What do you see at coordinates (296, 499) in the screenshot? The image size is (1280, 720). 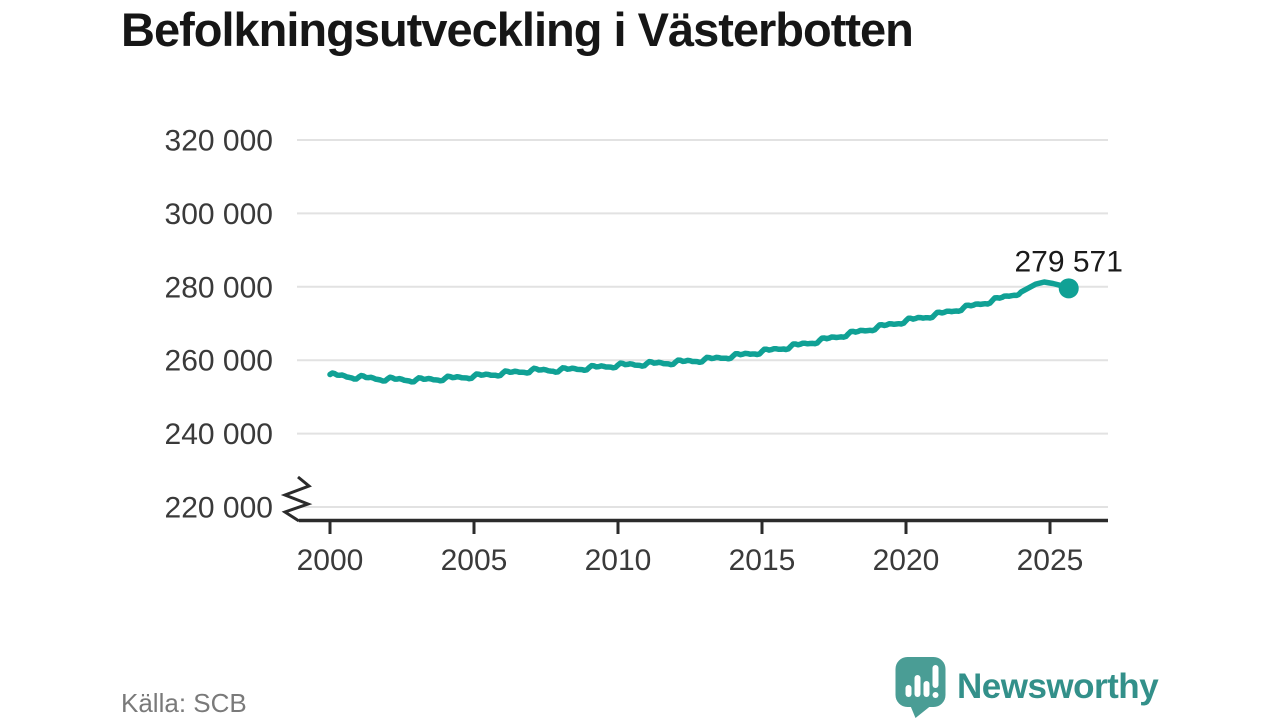 I see `axis-break-icon` at bounding box center [296, 499].